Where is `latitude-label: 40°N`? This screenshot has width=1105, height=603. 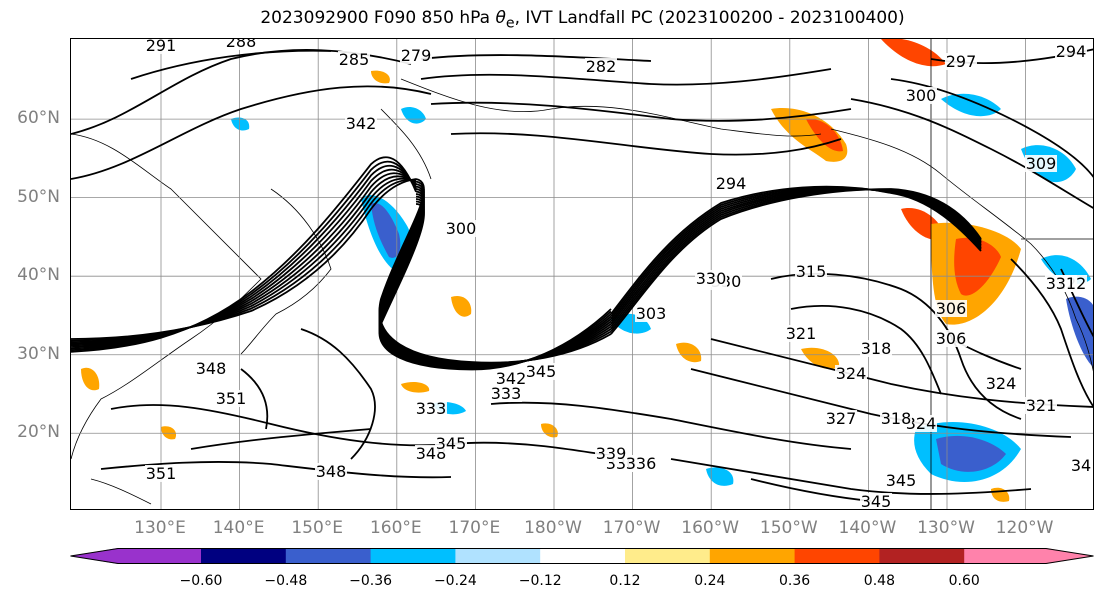
latitude-label: 40°N is located at coordinates (38, 275).